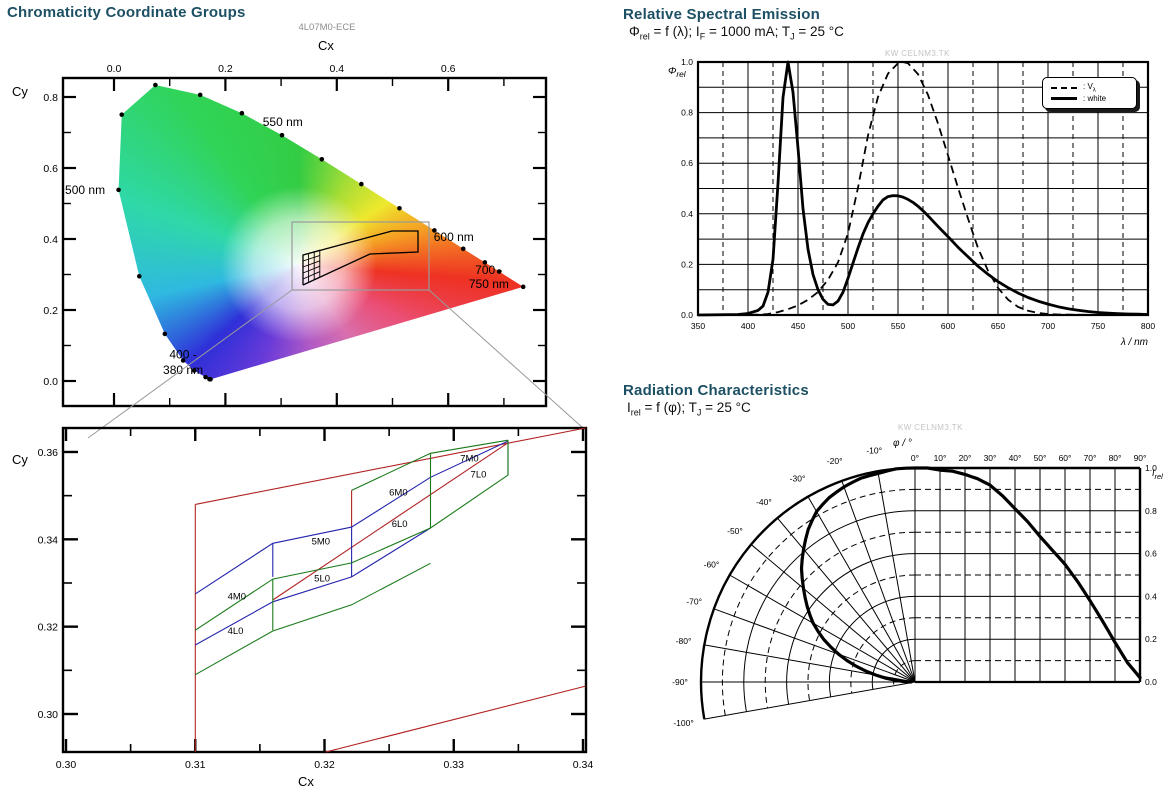  I want to click on wavelength-label: 550 nm, so click(283, 122).